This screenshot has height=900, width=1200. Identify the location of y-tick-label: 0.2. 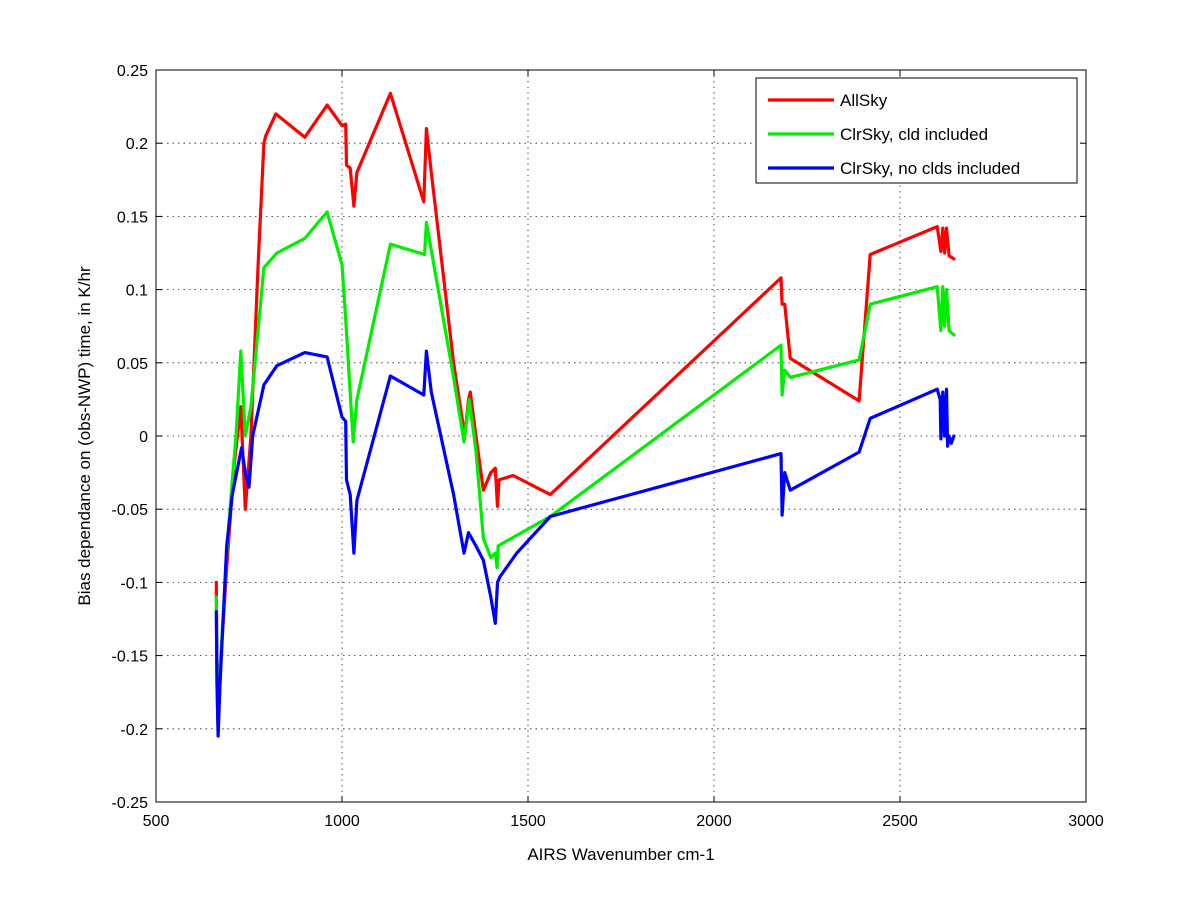
(137, 144).